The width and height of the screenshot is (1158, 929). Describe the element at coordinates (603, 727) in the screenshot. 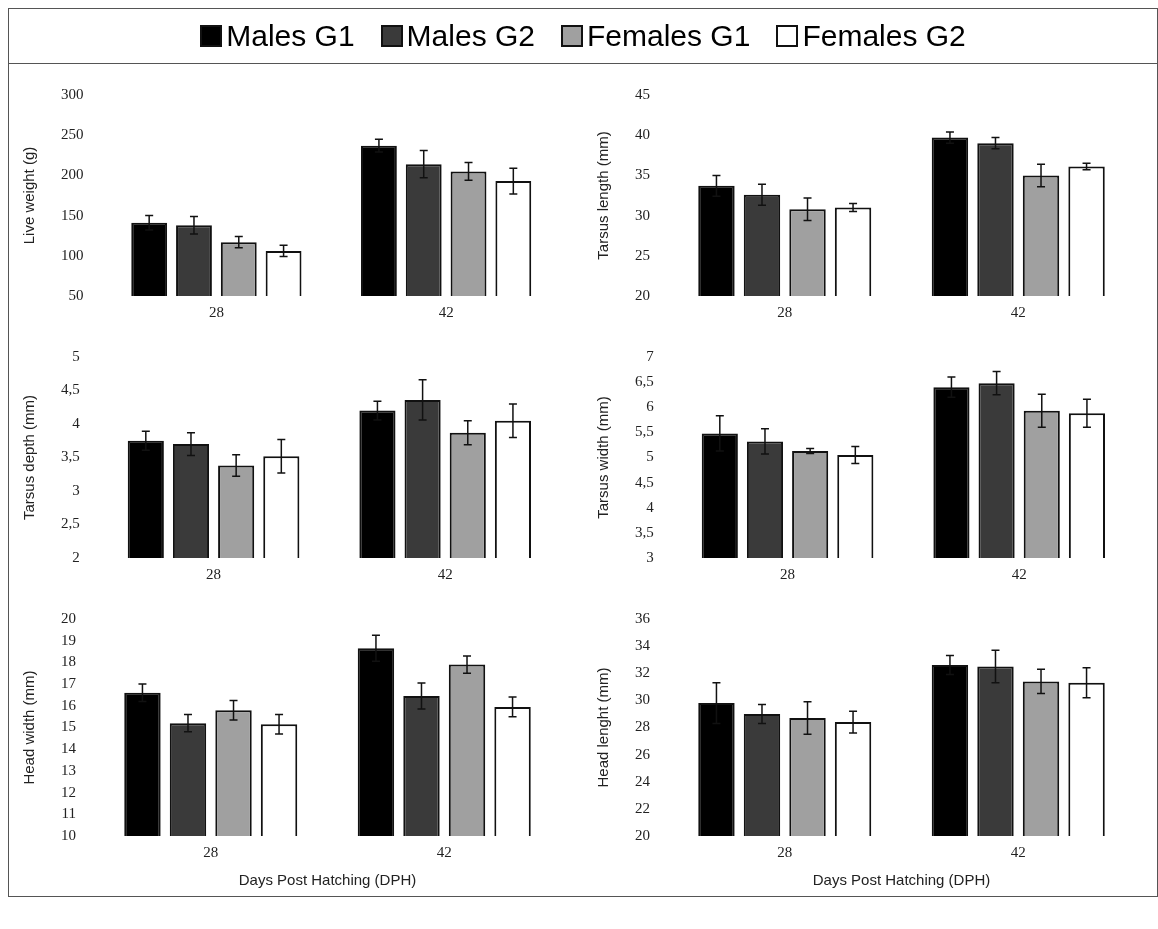

I see `y-axis-title: Head lenght (mm)` at that location.